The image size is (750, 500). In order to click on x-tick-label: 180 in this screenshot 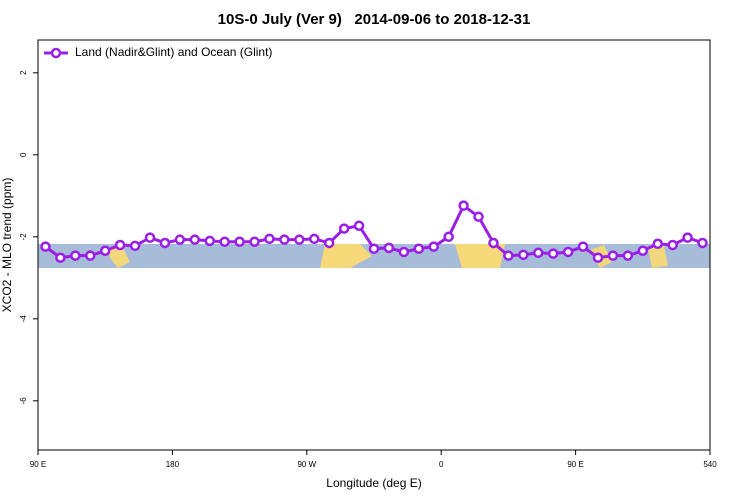, I will do `click(173, 464)`.